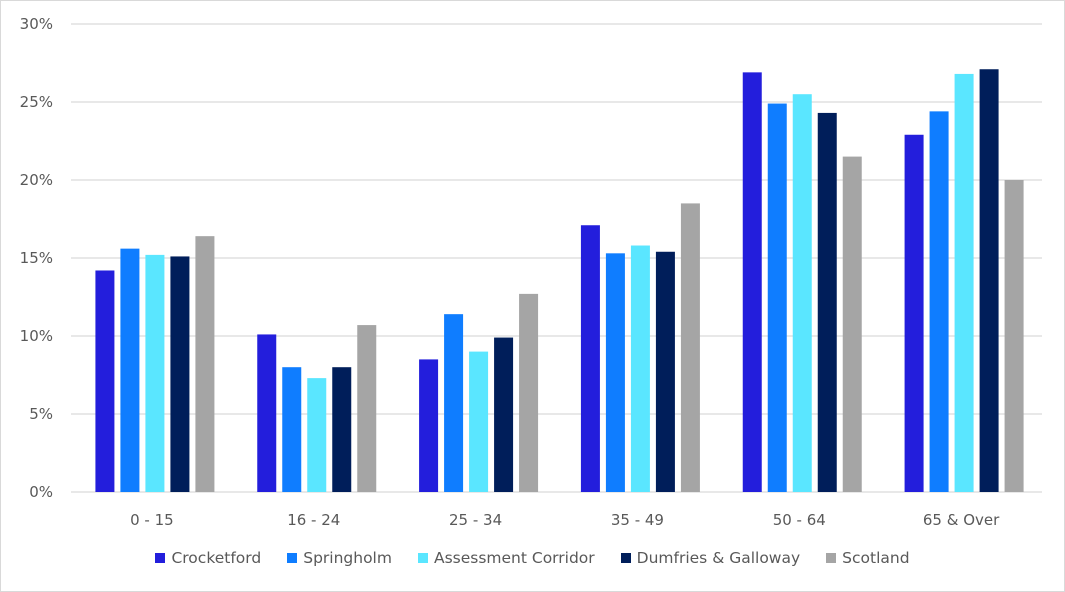 The height and width of the screenshot is (592, 1065). I want to click on legend-item: Springholm, so click(339, 558).